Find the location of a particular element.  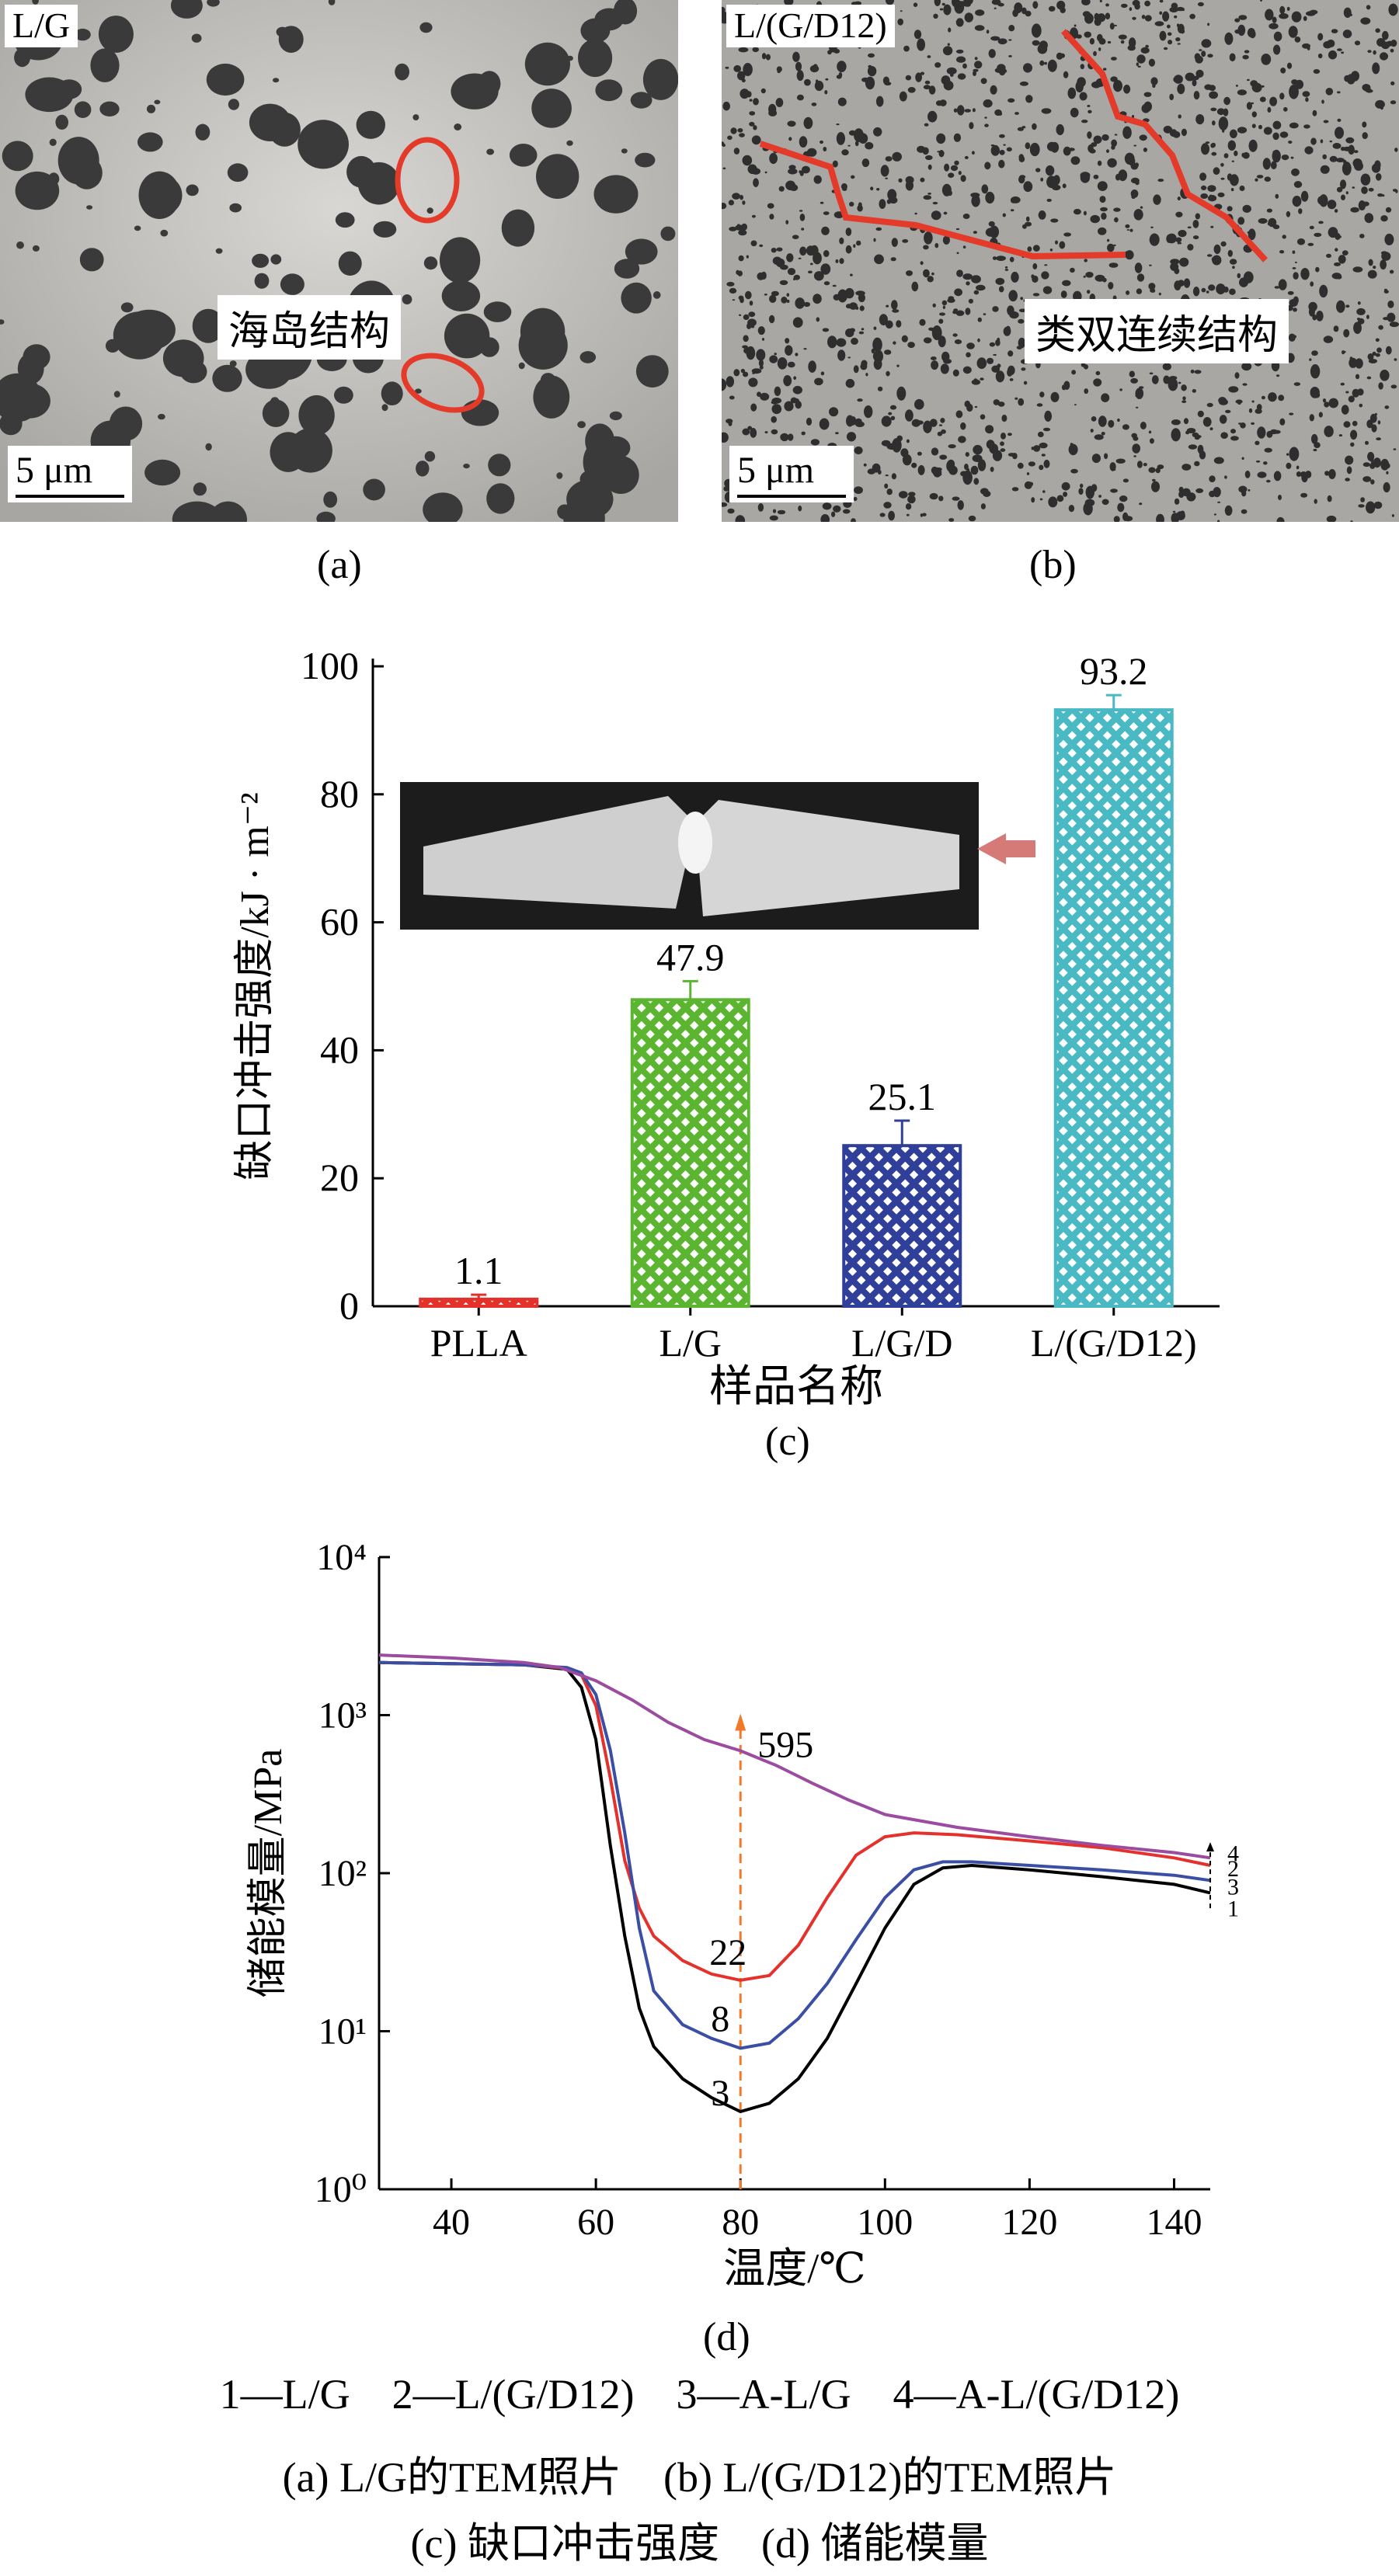

y-tick-label: 100 is located at coordinates (330, 665).